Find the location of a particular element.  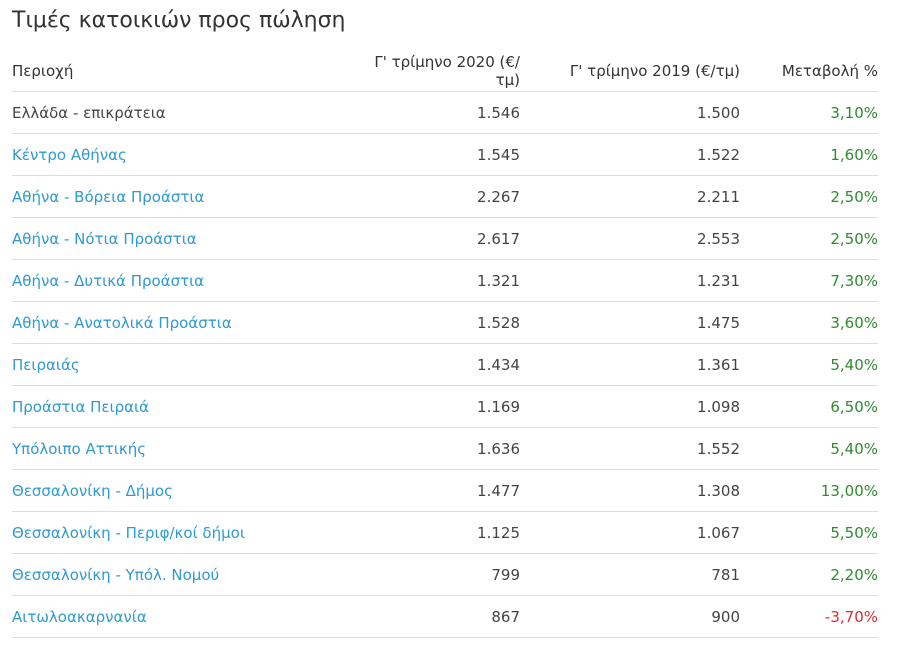

region-link: Θεσσαλονίκη - Υπόλ. Νομού is located at coordinates (116, 574).